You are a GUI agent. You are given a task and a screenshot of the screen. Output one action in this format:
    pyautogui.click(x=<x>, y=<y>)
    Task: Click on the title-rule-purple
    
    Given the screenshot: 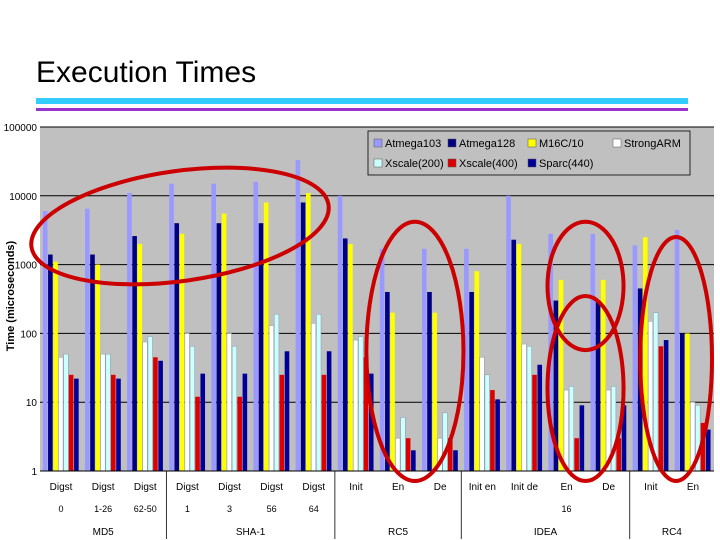 What is the action you would take?
    pyautogui.click(x=362, y=109)
    